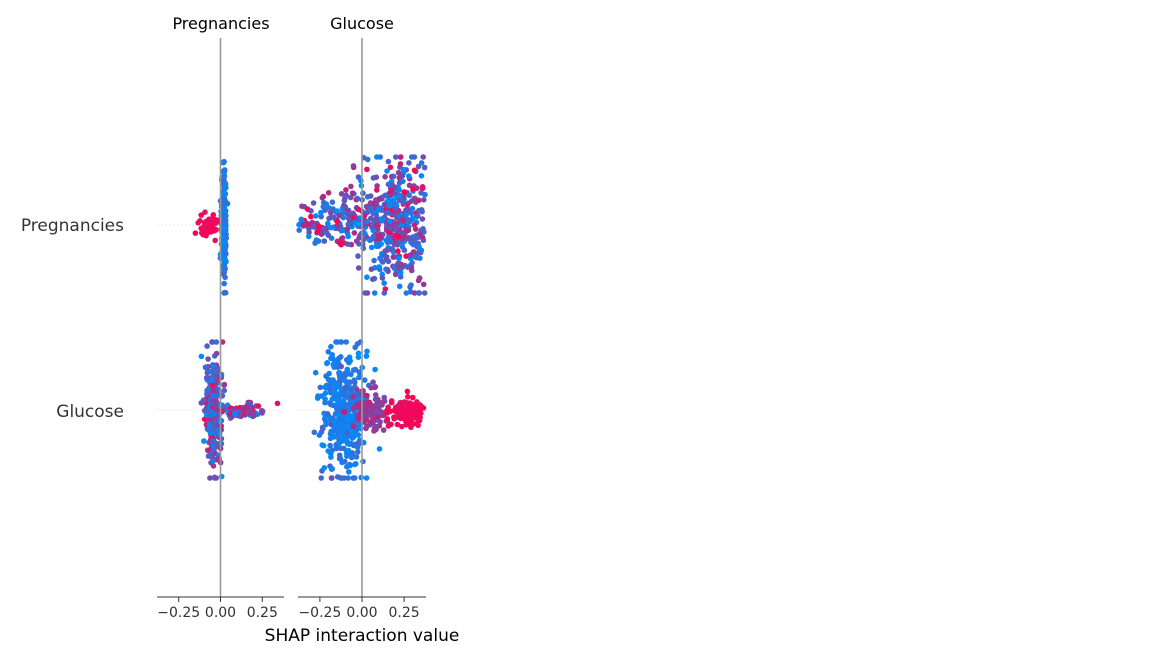 This screenshot has width=1150, height=665. I want to click on column-title-glucose: Glucose, so click(362, 23).